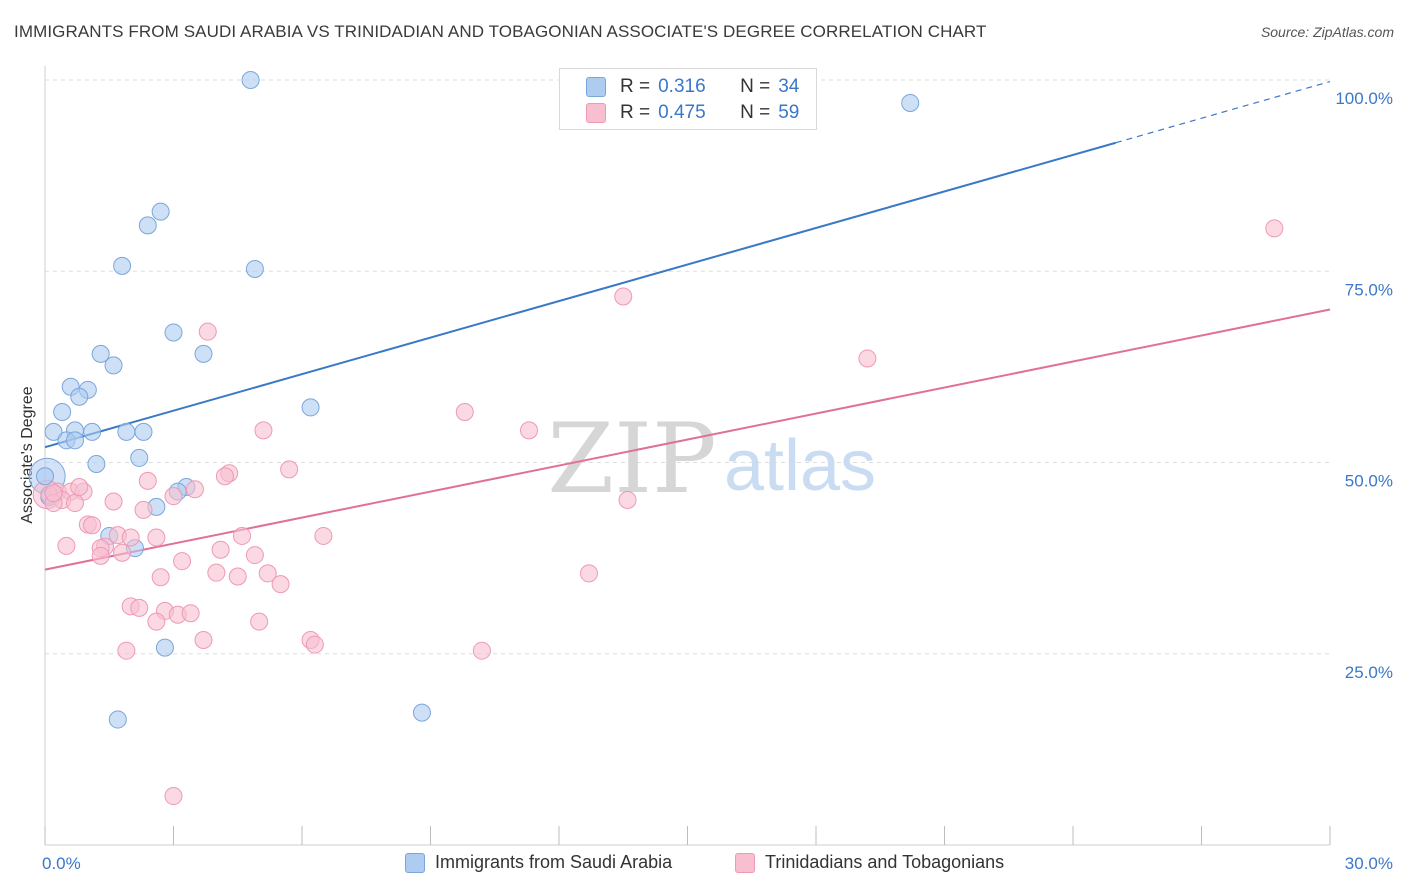  What do you see at coordinates (596, 113) in the screenshot?
I see `legend-swatch-pink` at bounding box center [596, 113].